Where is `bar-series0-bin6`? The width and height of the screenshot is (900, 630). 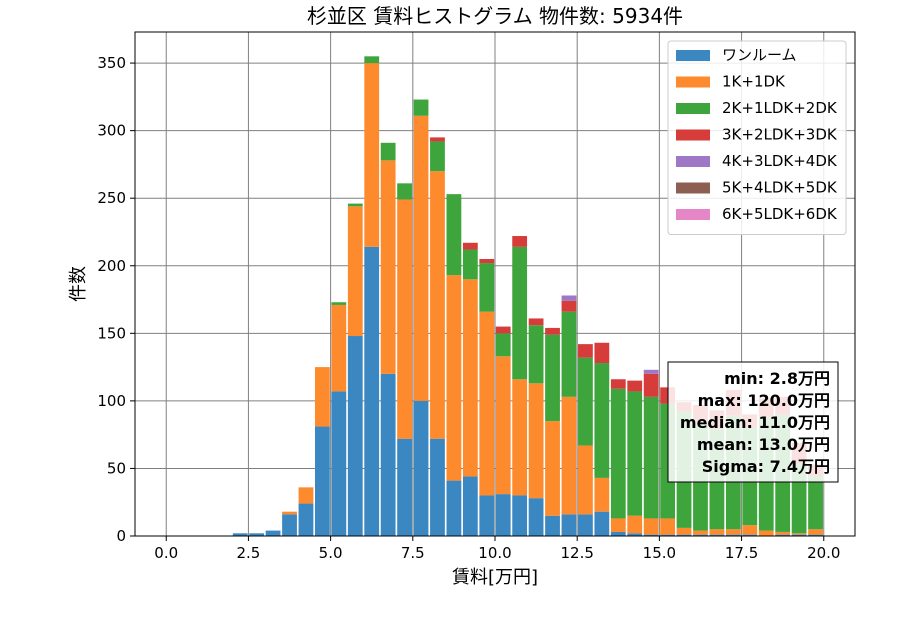
bar-series0-bin6 is located at coordinates (339, 463).